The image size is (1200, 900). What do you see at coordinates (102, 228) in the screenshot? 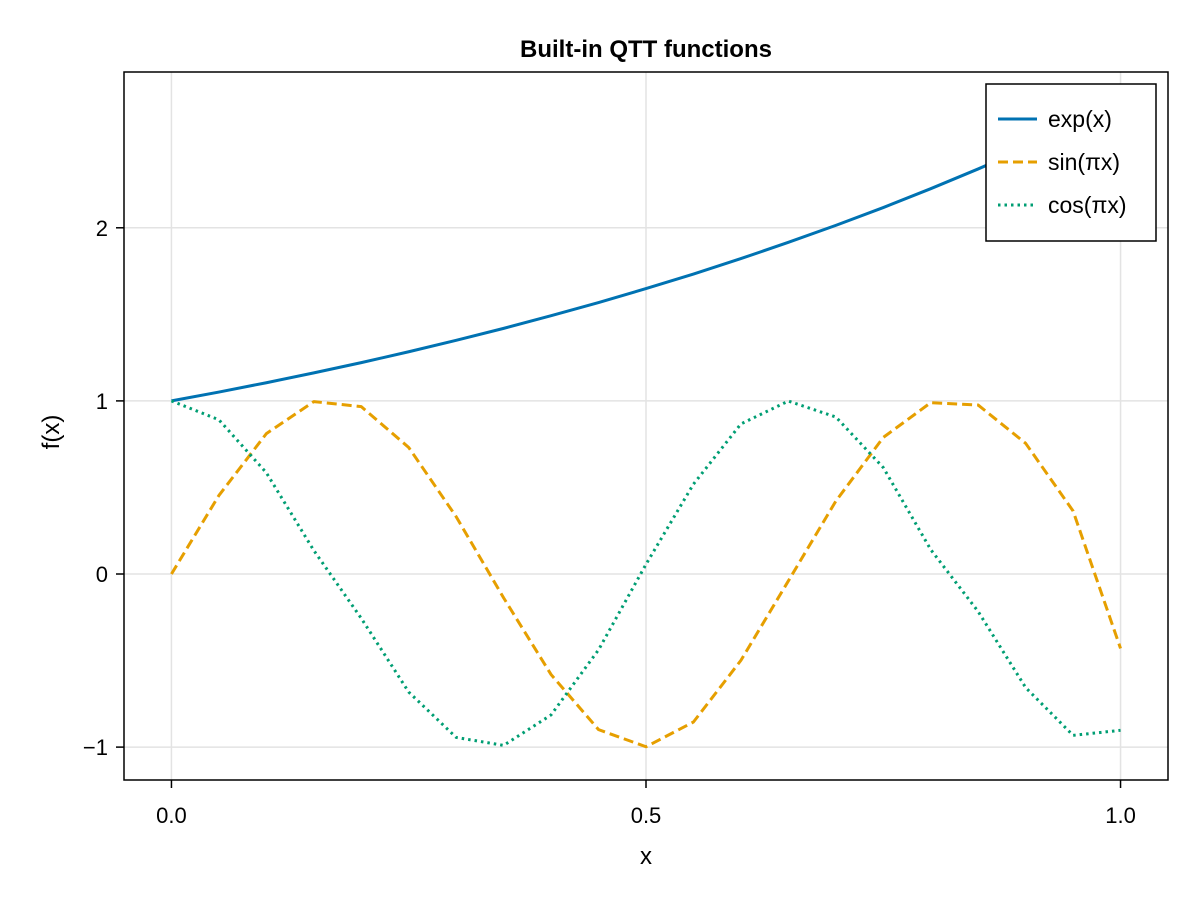
I see `y-tick-label: 2` at bounding box center [102, 228].